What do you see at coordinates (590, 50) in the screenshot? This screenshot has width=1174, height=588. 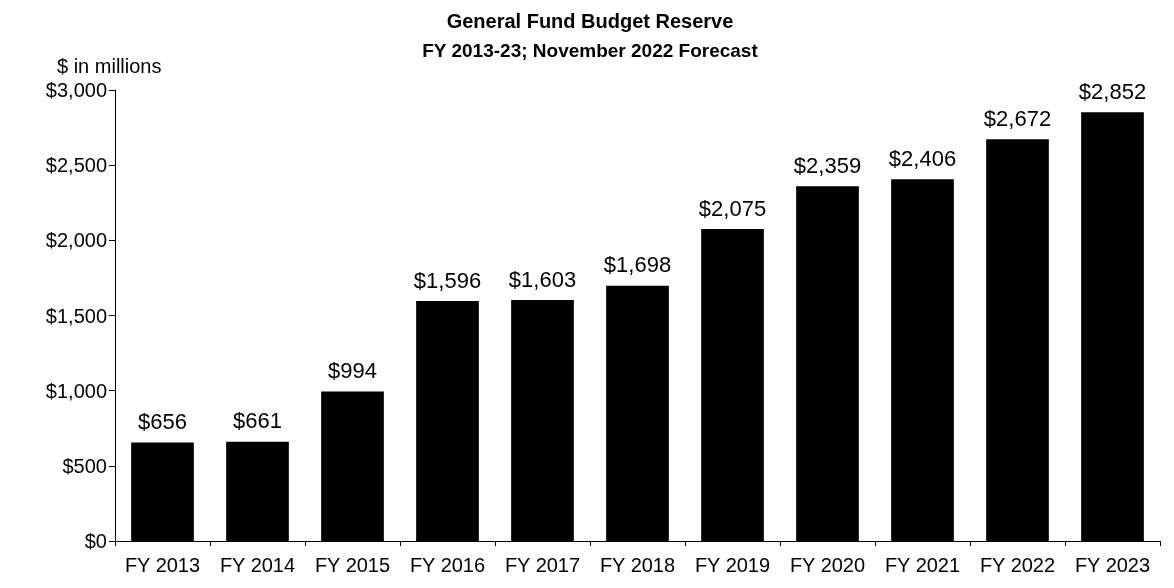 I see `chart-subtitle: FY 2013-23; November 2022 Forecast` at bounding box center [590, 50].